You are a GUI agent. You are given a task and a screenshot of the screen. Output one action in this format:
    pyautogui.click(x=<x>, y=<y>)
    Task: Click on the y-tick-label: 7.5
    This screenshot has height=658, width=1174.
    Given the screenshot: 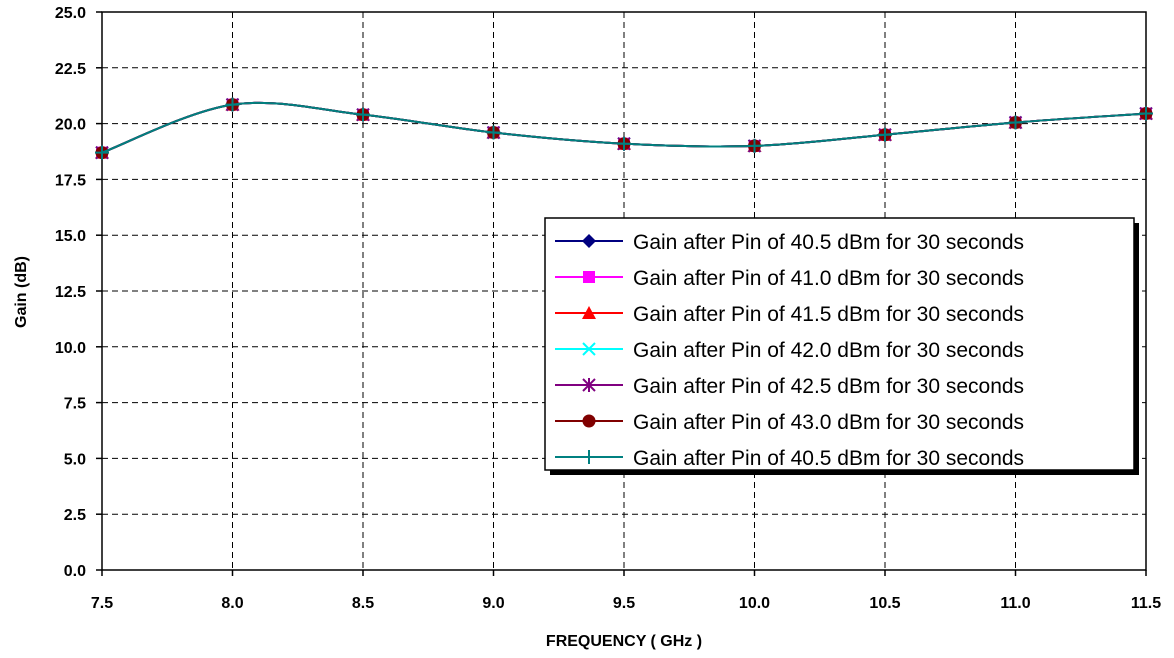 What is the action you would take?
    pyautogui.click(x=75, y=404)
    